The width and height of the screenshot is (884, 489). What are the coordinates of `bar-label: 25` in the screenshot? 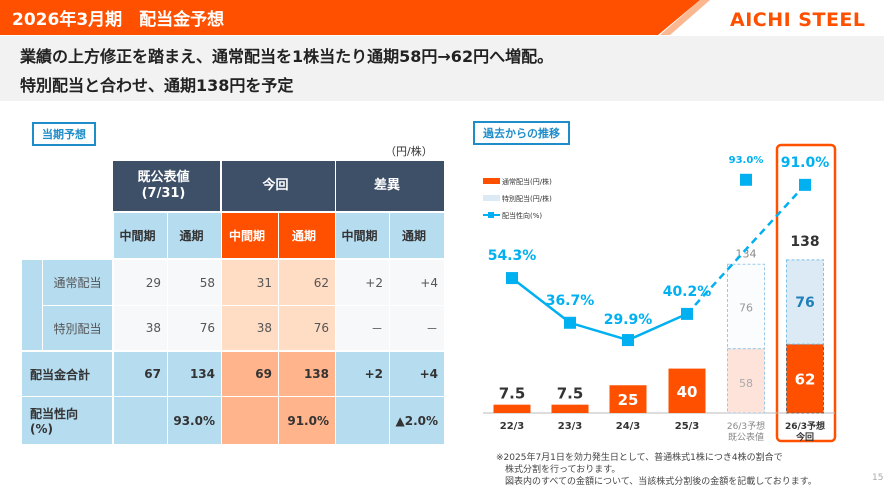 It's located at (628, 400).